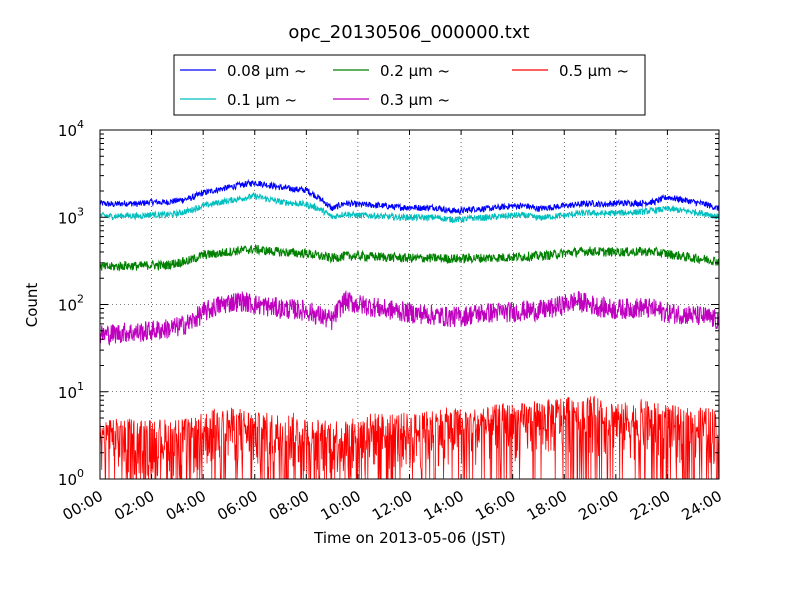 This screenshot has width=800, height=600. I want to click on legend-box, so click(409, 85).